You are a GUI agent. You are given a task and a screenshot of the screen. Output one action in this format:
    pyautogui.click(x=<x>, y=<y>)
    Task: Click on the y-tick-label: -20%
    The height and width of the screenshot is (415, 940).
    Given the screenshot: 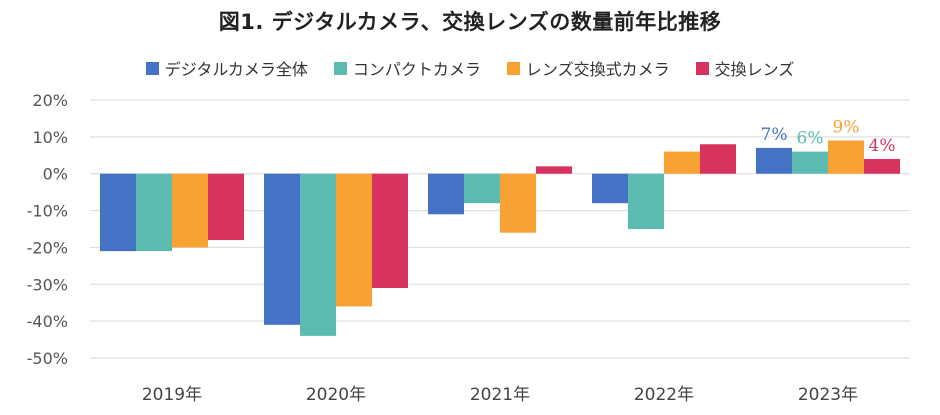 What is the action you would take?
    pyautogui.click(x=47, y=247)
    